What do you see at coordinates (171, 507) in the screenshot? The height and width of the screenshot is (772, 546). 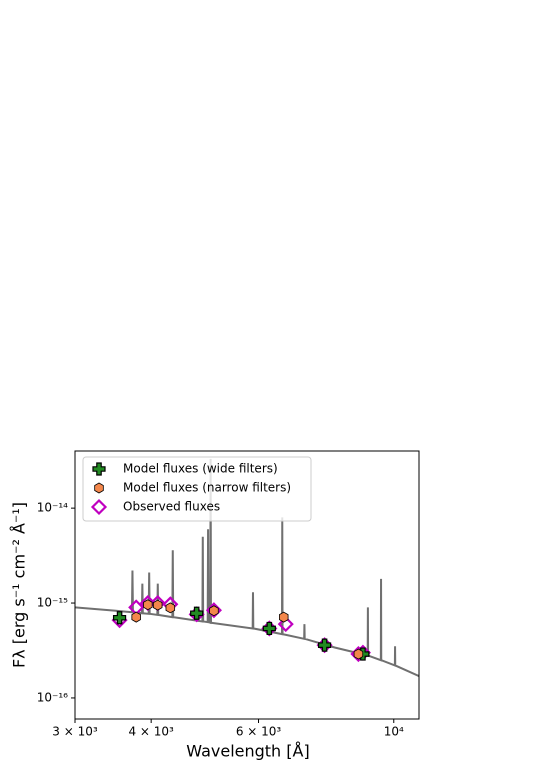 I see `legend-label: Observed fluxes` at bounding box center [171, 507].